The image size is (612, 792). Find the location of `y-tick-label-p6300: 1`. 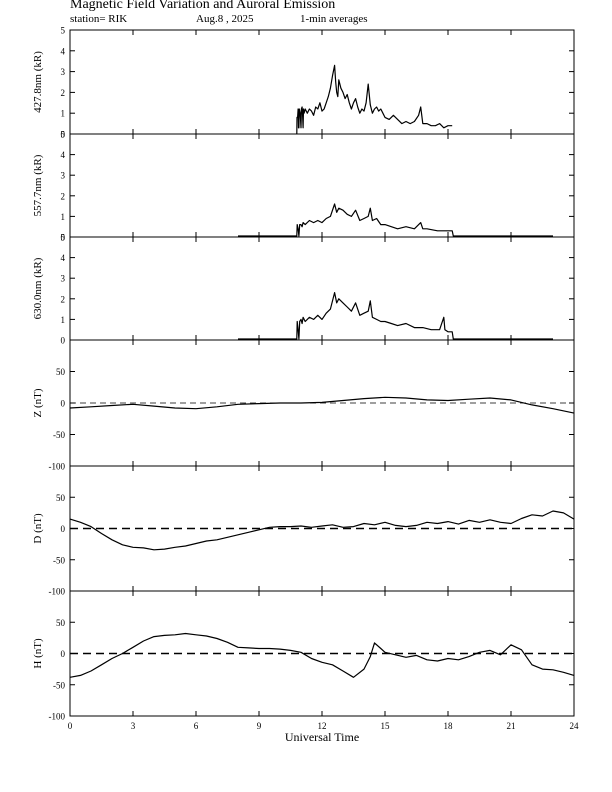

y-tick-label-p6300: 1 is located at coordinates (63, 320).